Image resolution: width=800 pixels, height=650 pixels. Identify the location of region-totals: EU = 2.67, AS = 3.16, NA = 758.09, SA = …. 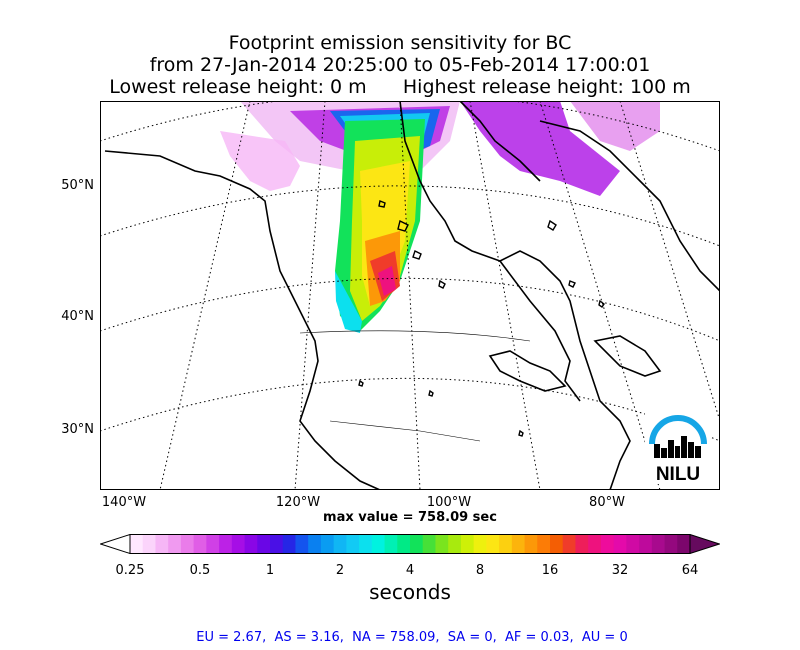
(412, 637).